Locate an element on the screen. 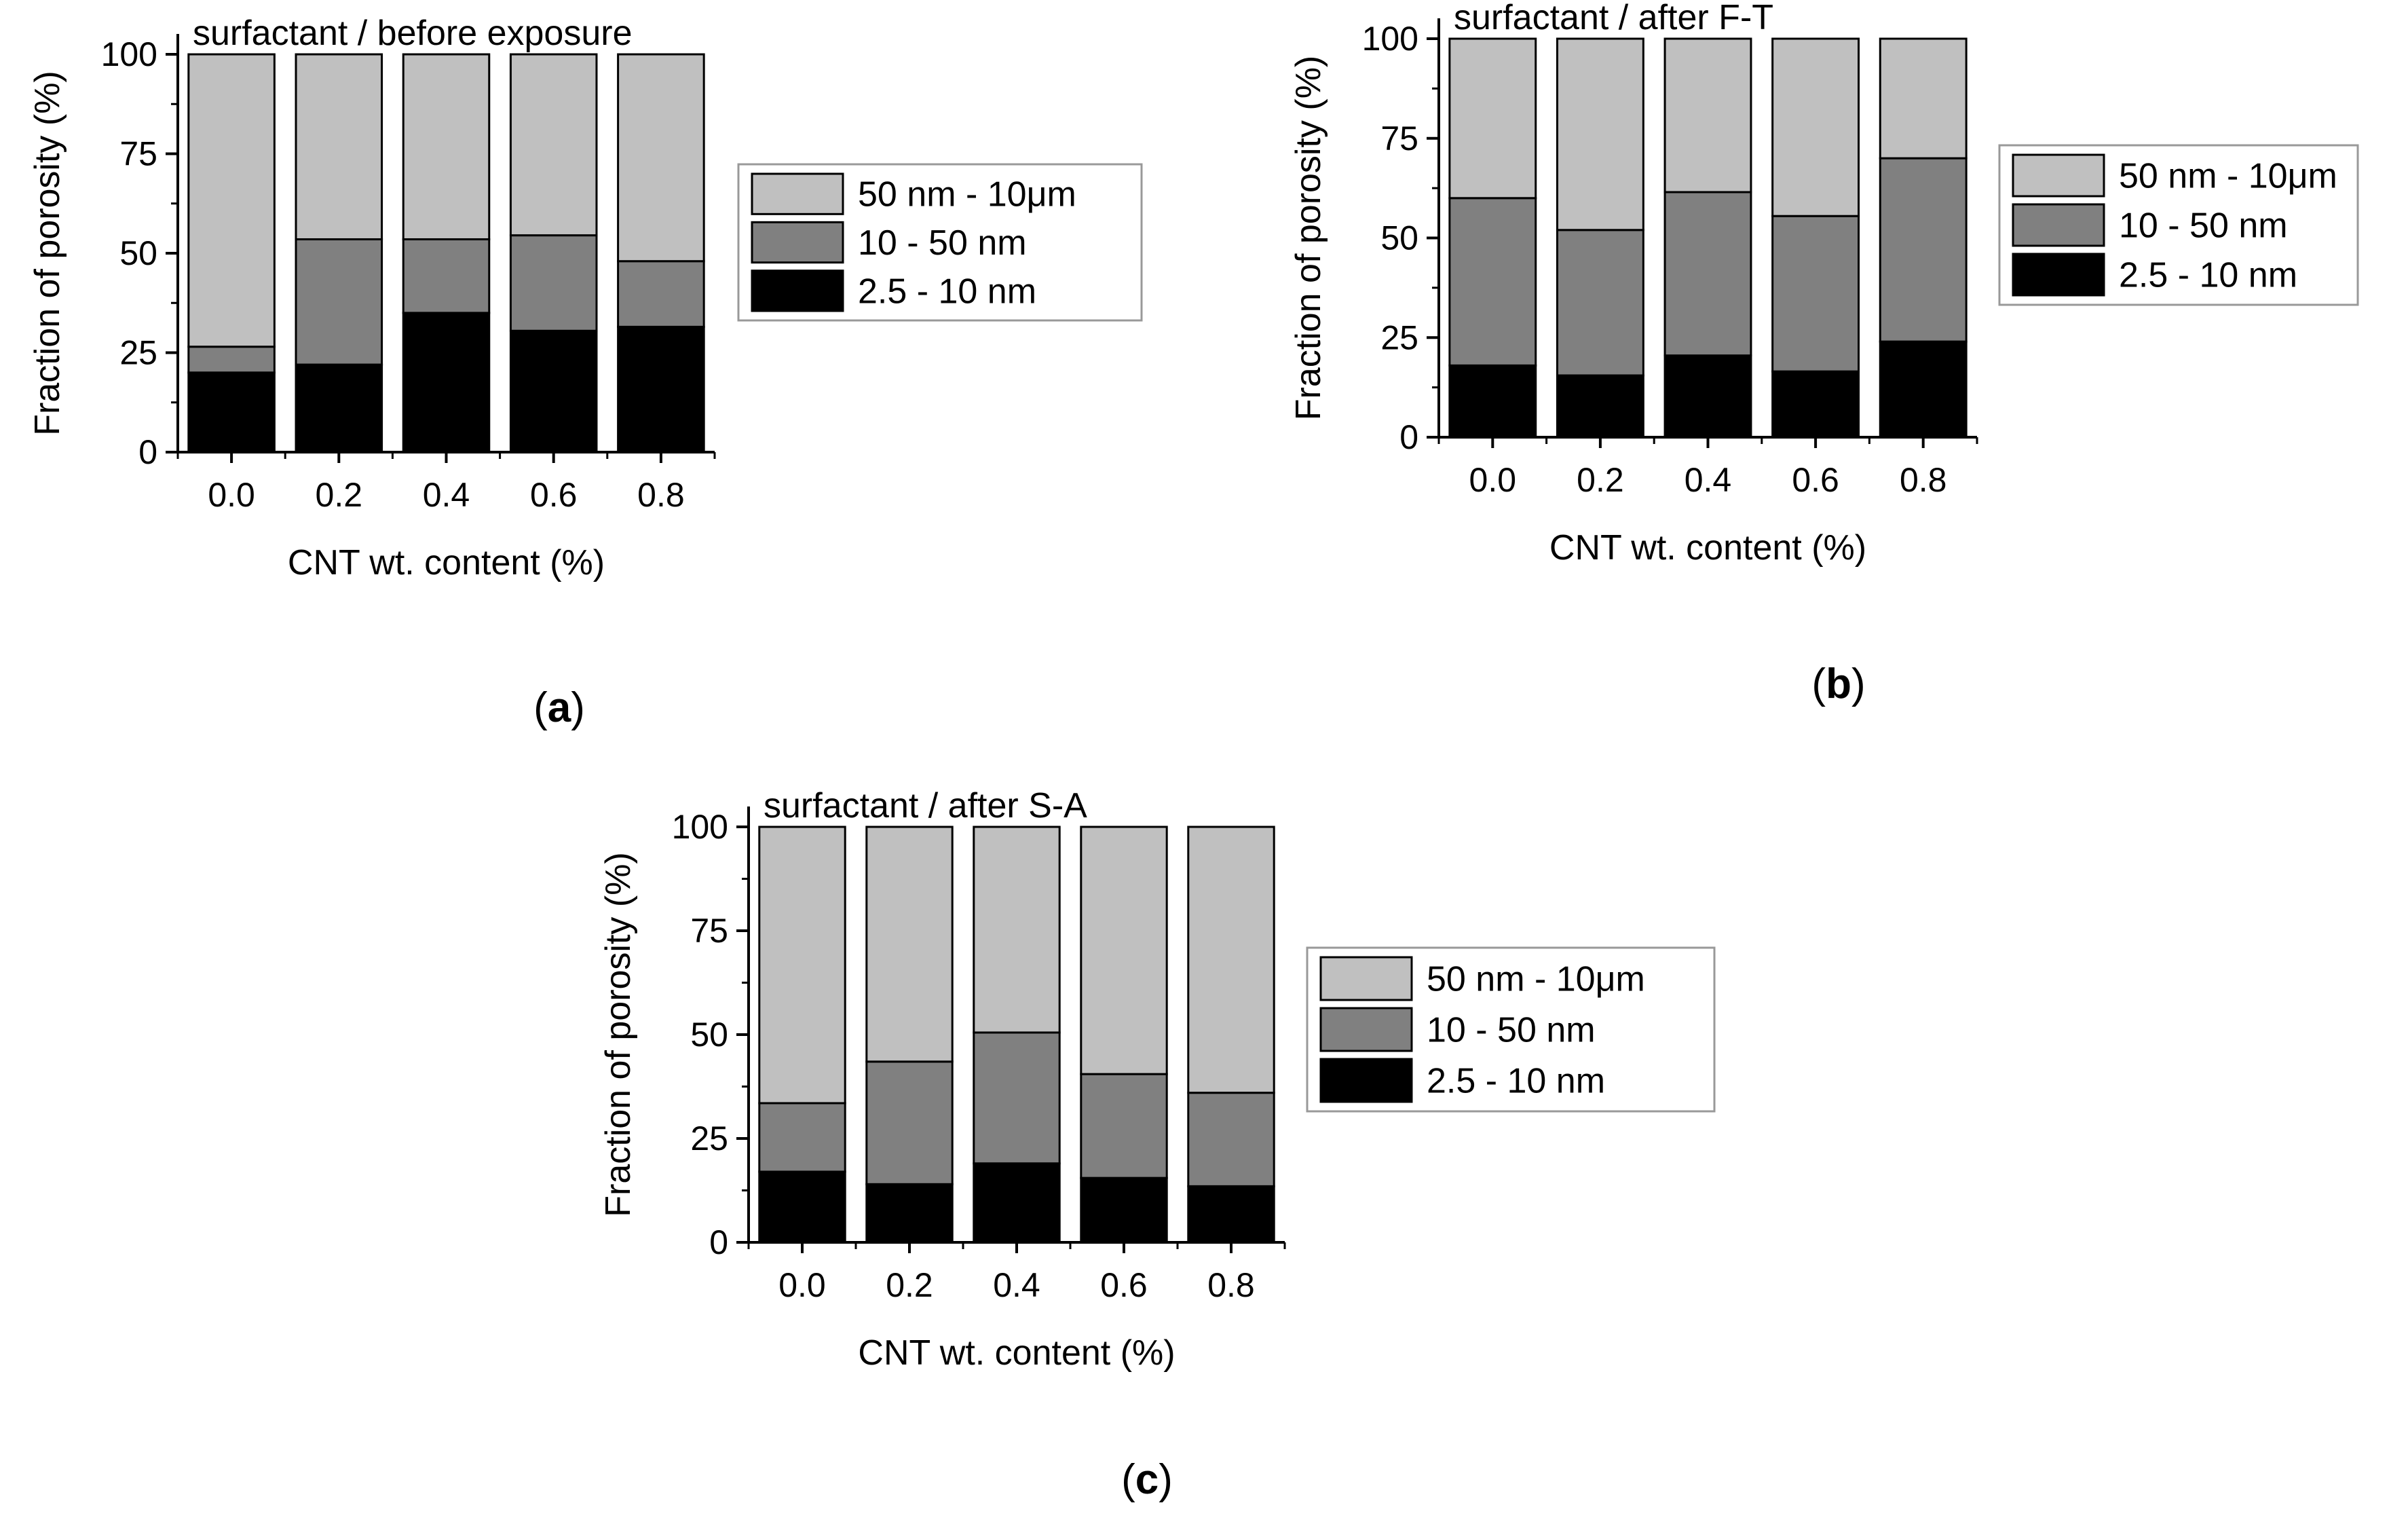  x-tick-label: 0.6 is located at coordinates (1124, 1285).